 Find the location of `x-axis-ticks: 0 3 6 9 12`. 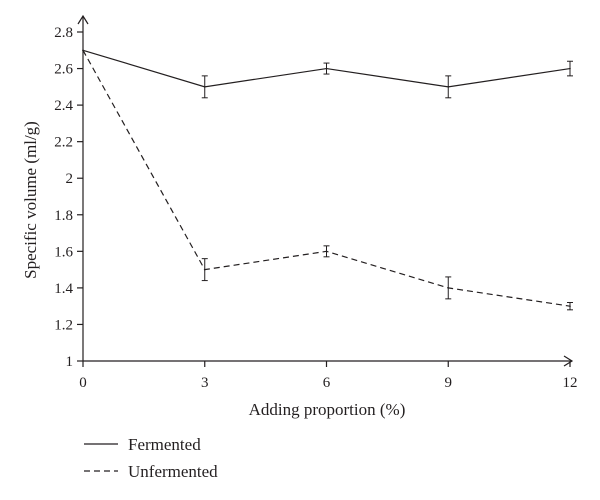

x-axis-ticks: 0 3 6 9 12 is located at coordinates (328, 376).